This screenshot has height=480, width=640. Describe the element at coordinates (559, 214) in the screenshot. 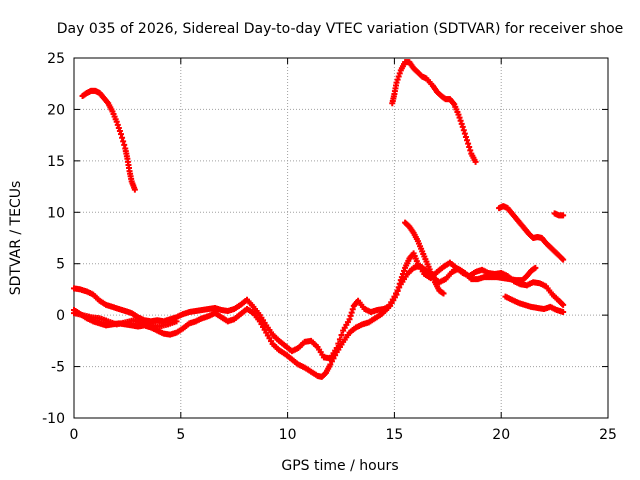

I see `series-fragment-evening` at that location.